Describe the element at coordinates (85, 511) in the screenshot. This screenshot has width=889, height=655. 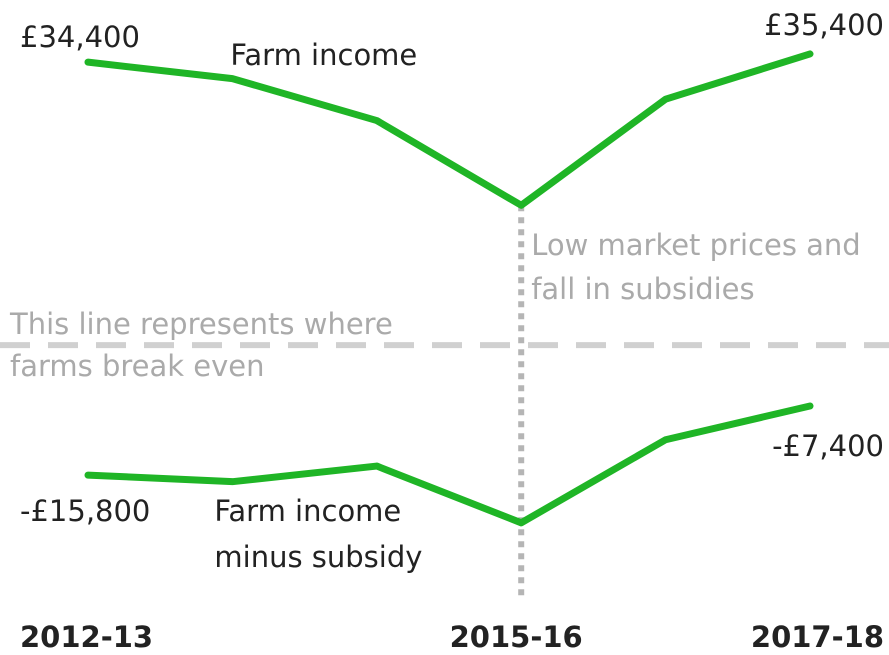
I see `value-label: -£15,800` at that location.